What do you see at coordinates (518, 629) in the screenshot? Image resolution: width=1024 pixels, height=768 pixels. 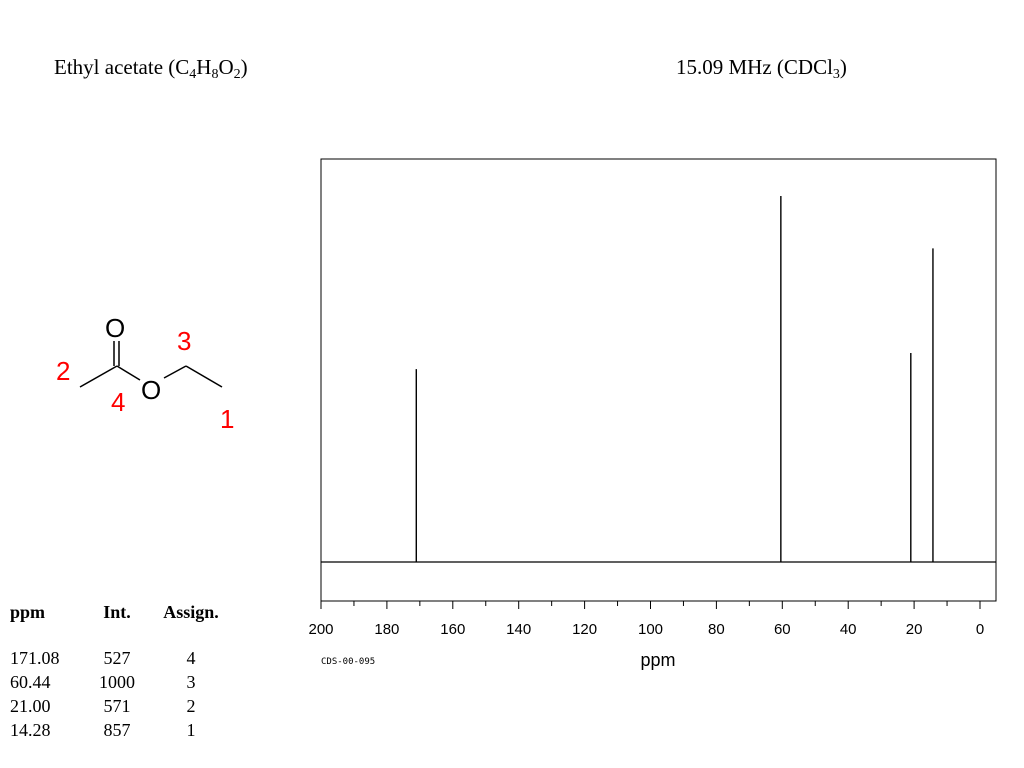 I see `x-tick-label: 140` at bounding box center [518, 629].